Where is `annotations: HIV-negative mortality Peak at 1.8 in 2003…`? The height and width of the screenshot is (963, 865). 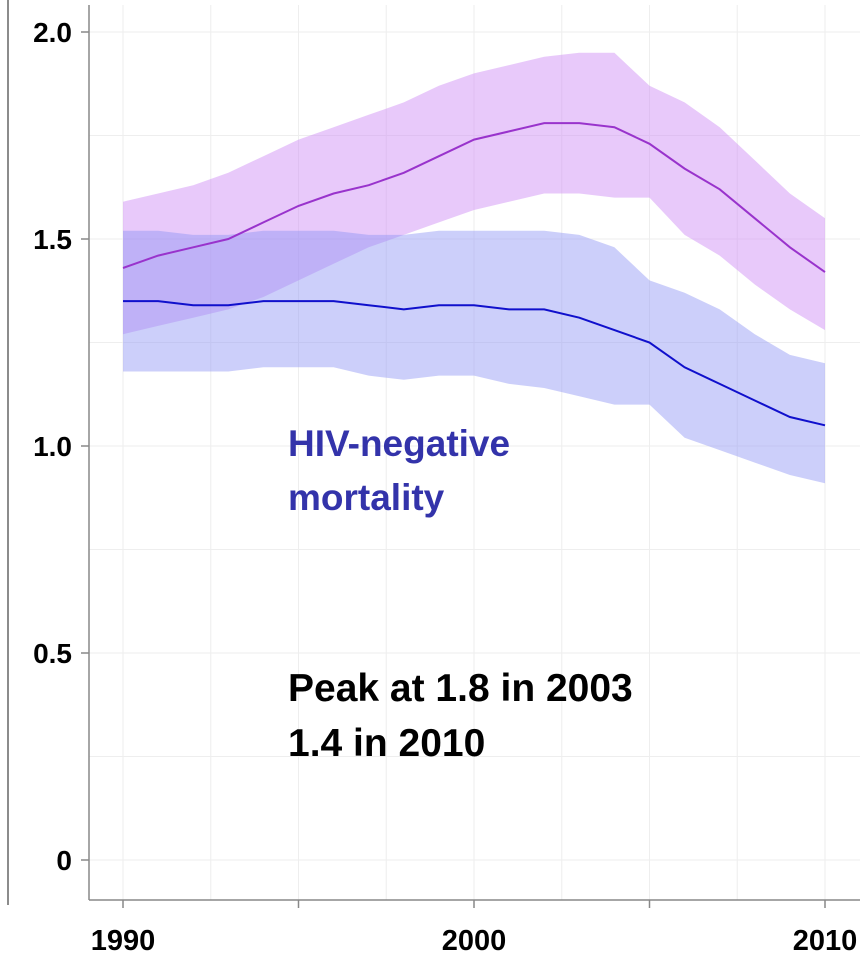 annotations: HIV-negative mortality Peak at 1.8 in 2003… is located at coordinates (460, 594).